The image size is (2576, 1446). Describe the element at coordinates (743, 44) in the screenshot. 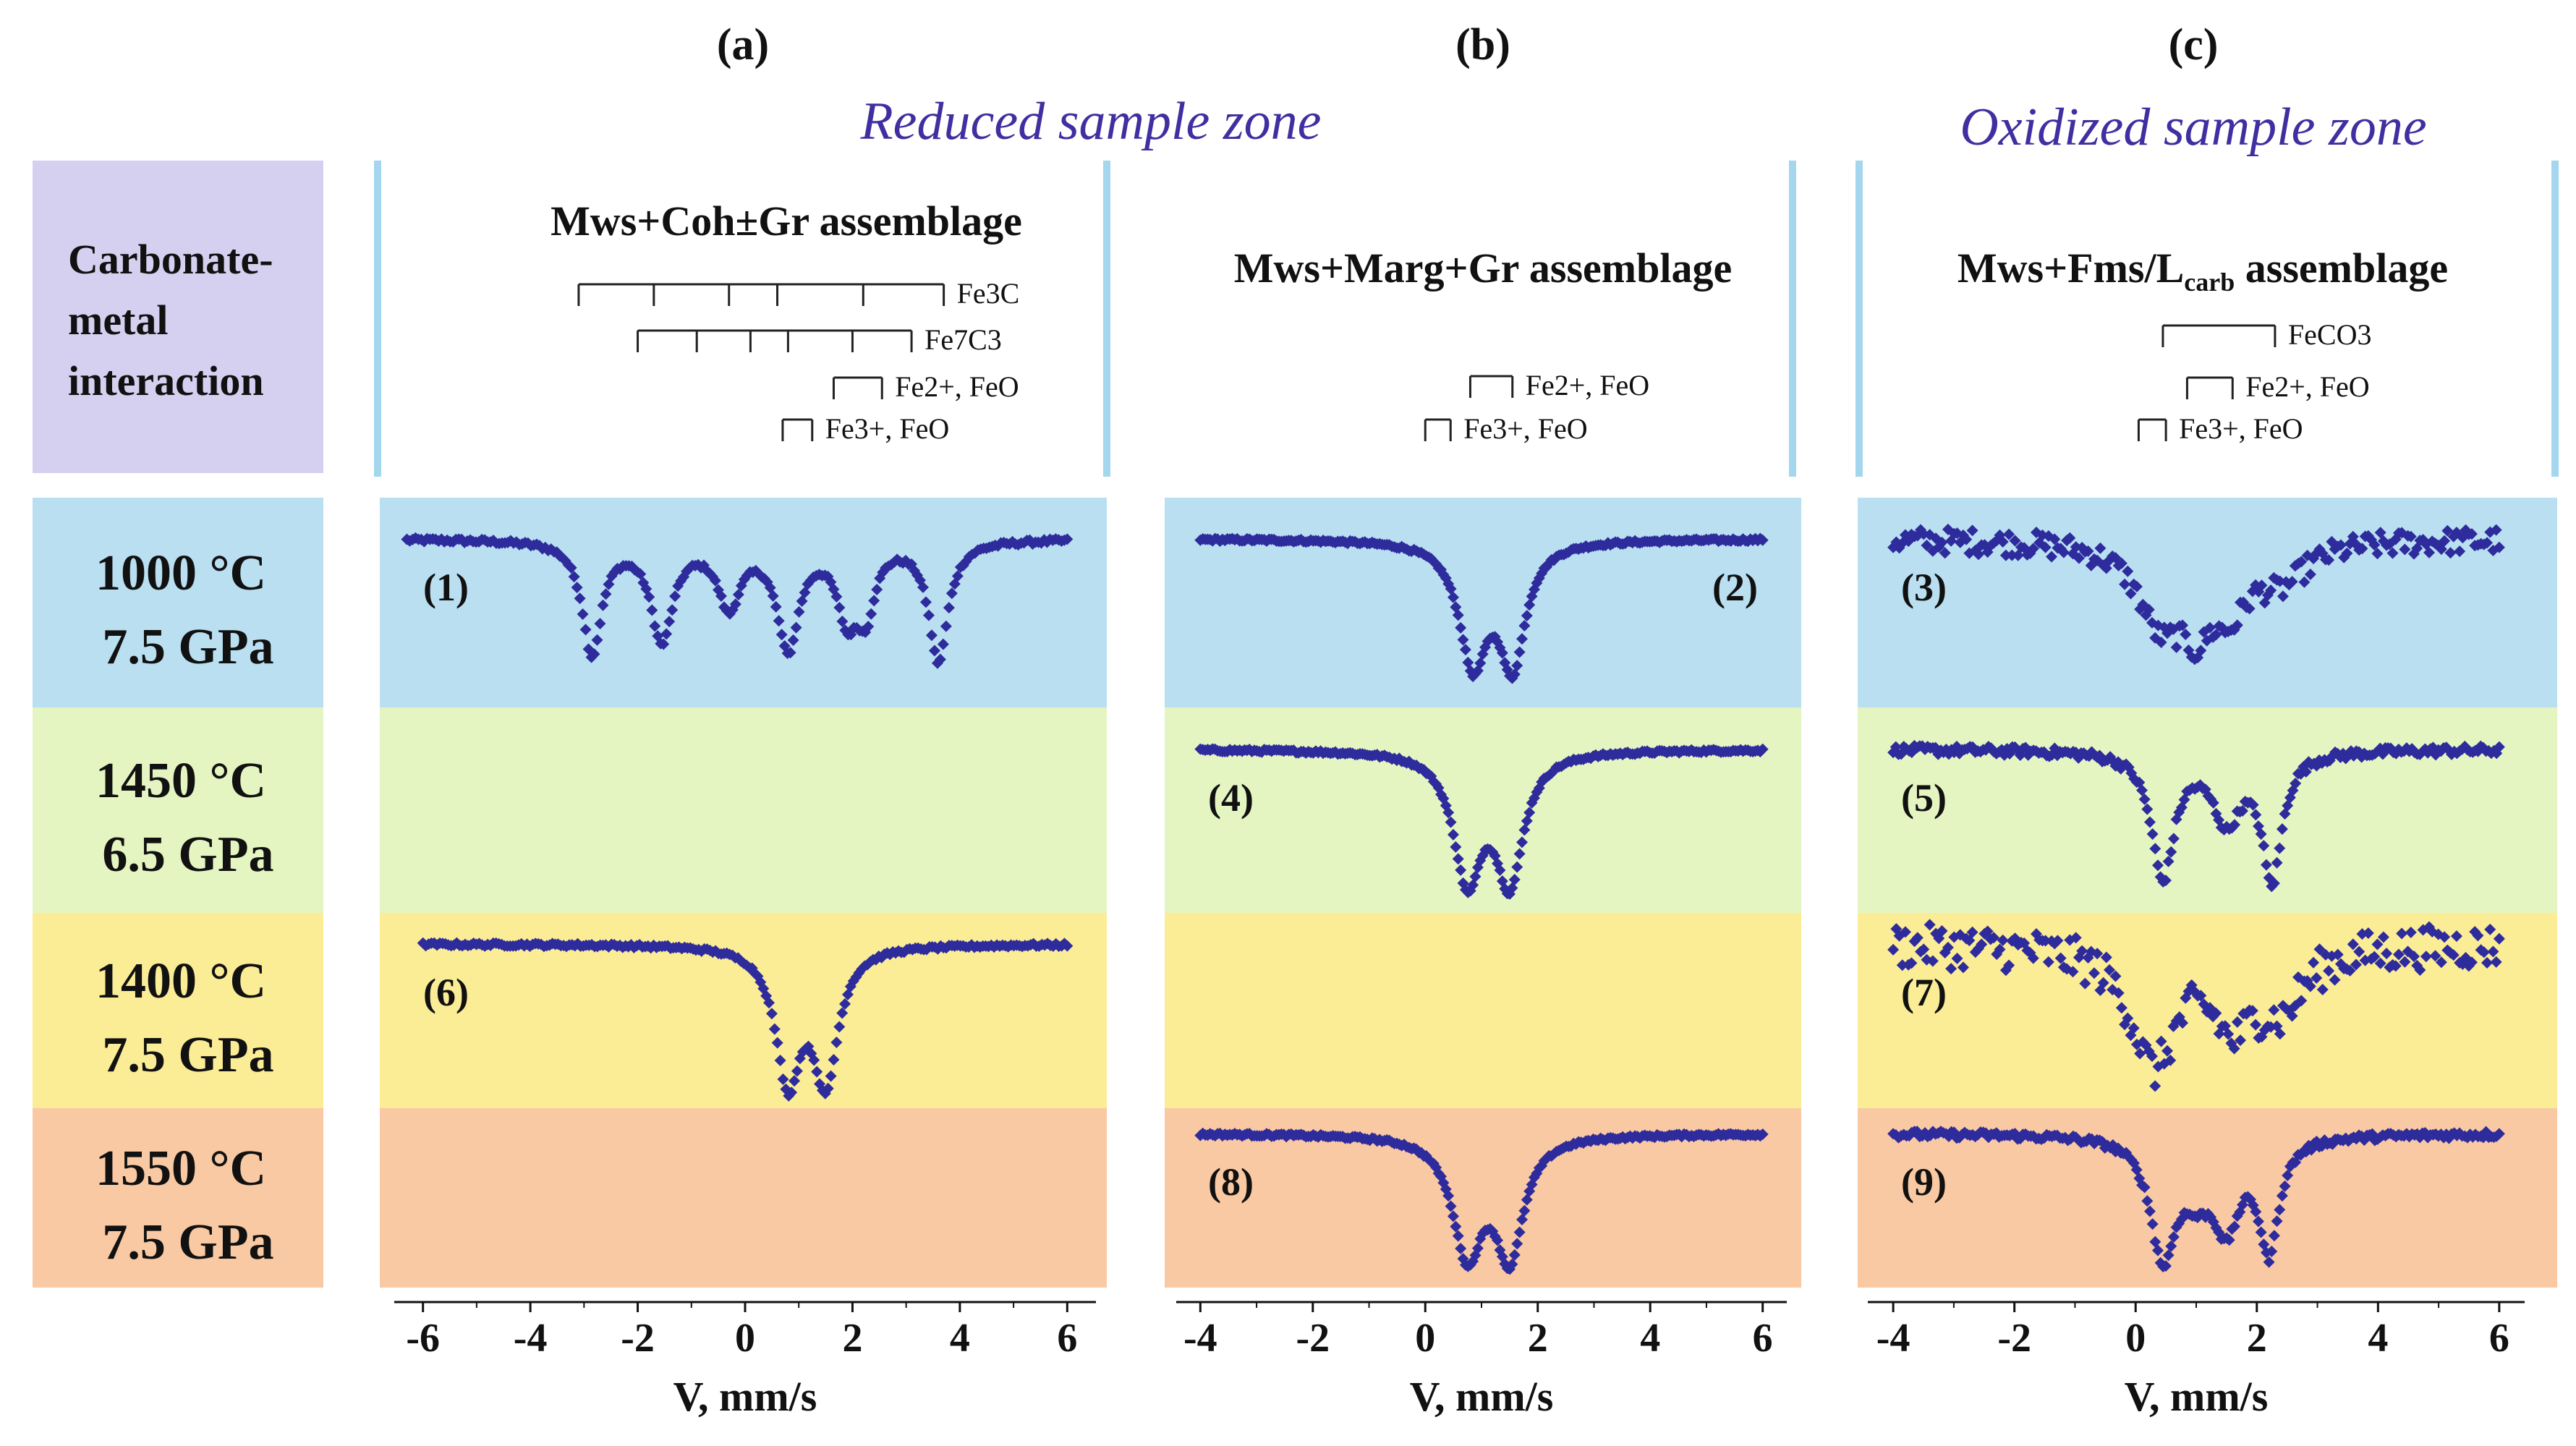

I see `panel-letter: (a)` at that location.